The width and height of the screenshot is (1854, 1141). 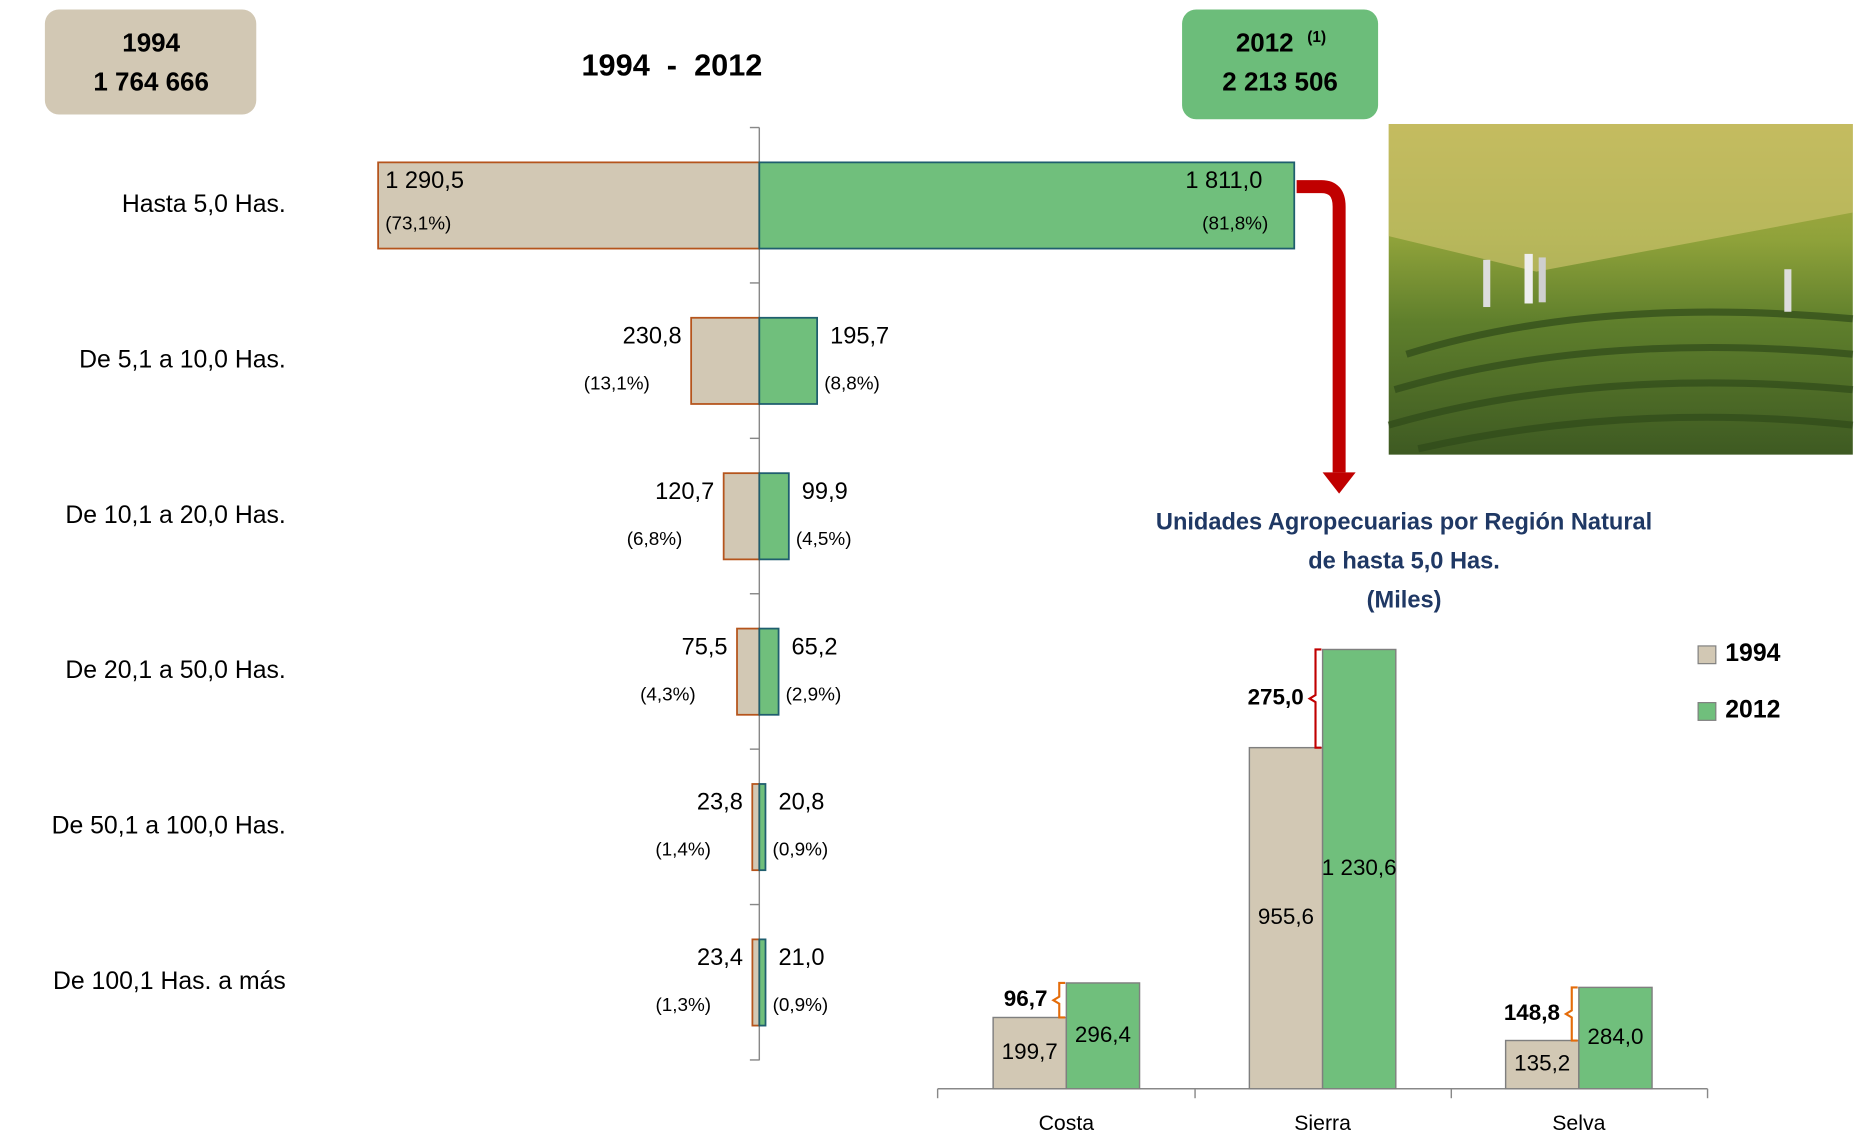 What do you see at coordinates (1752, 709) in the screenshot?
I see `legend-label: 2012` at bounding box center [1752, 709].